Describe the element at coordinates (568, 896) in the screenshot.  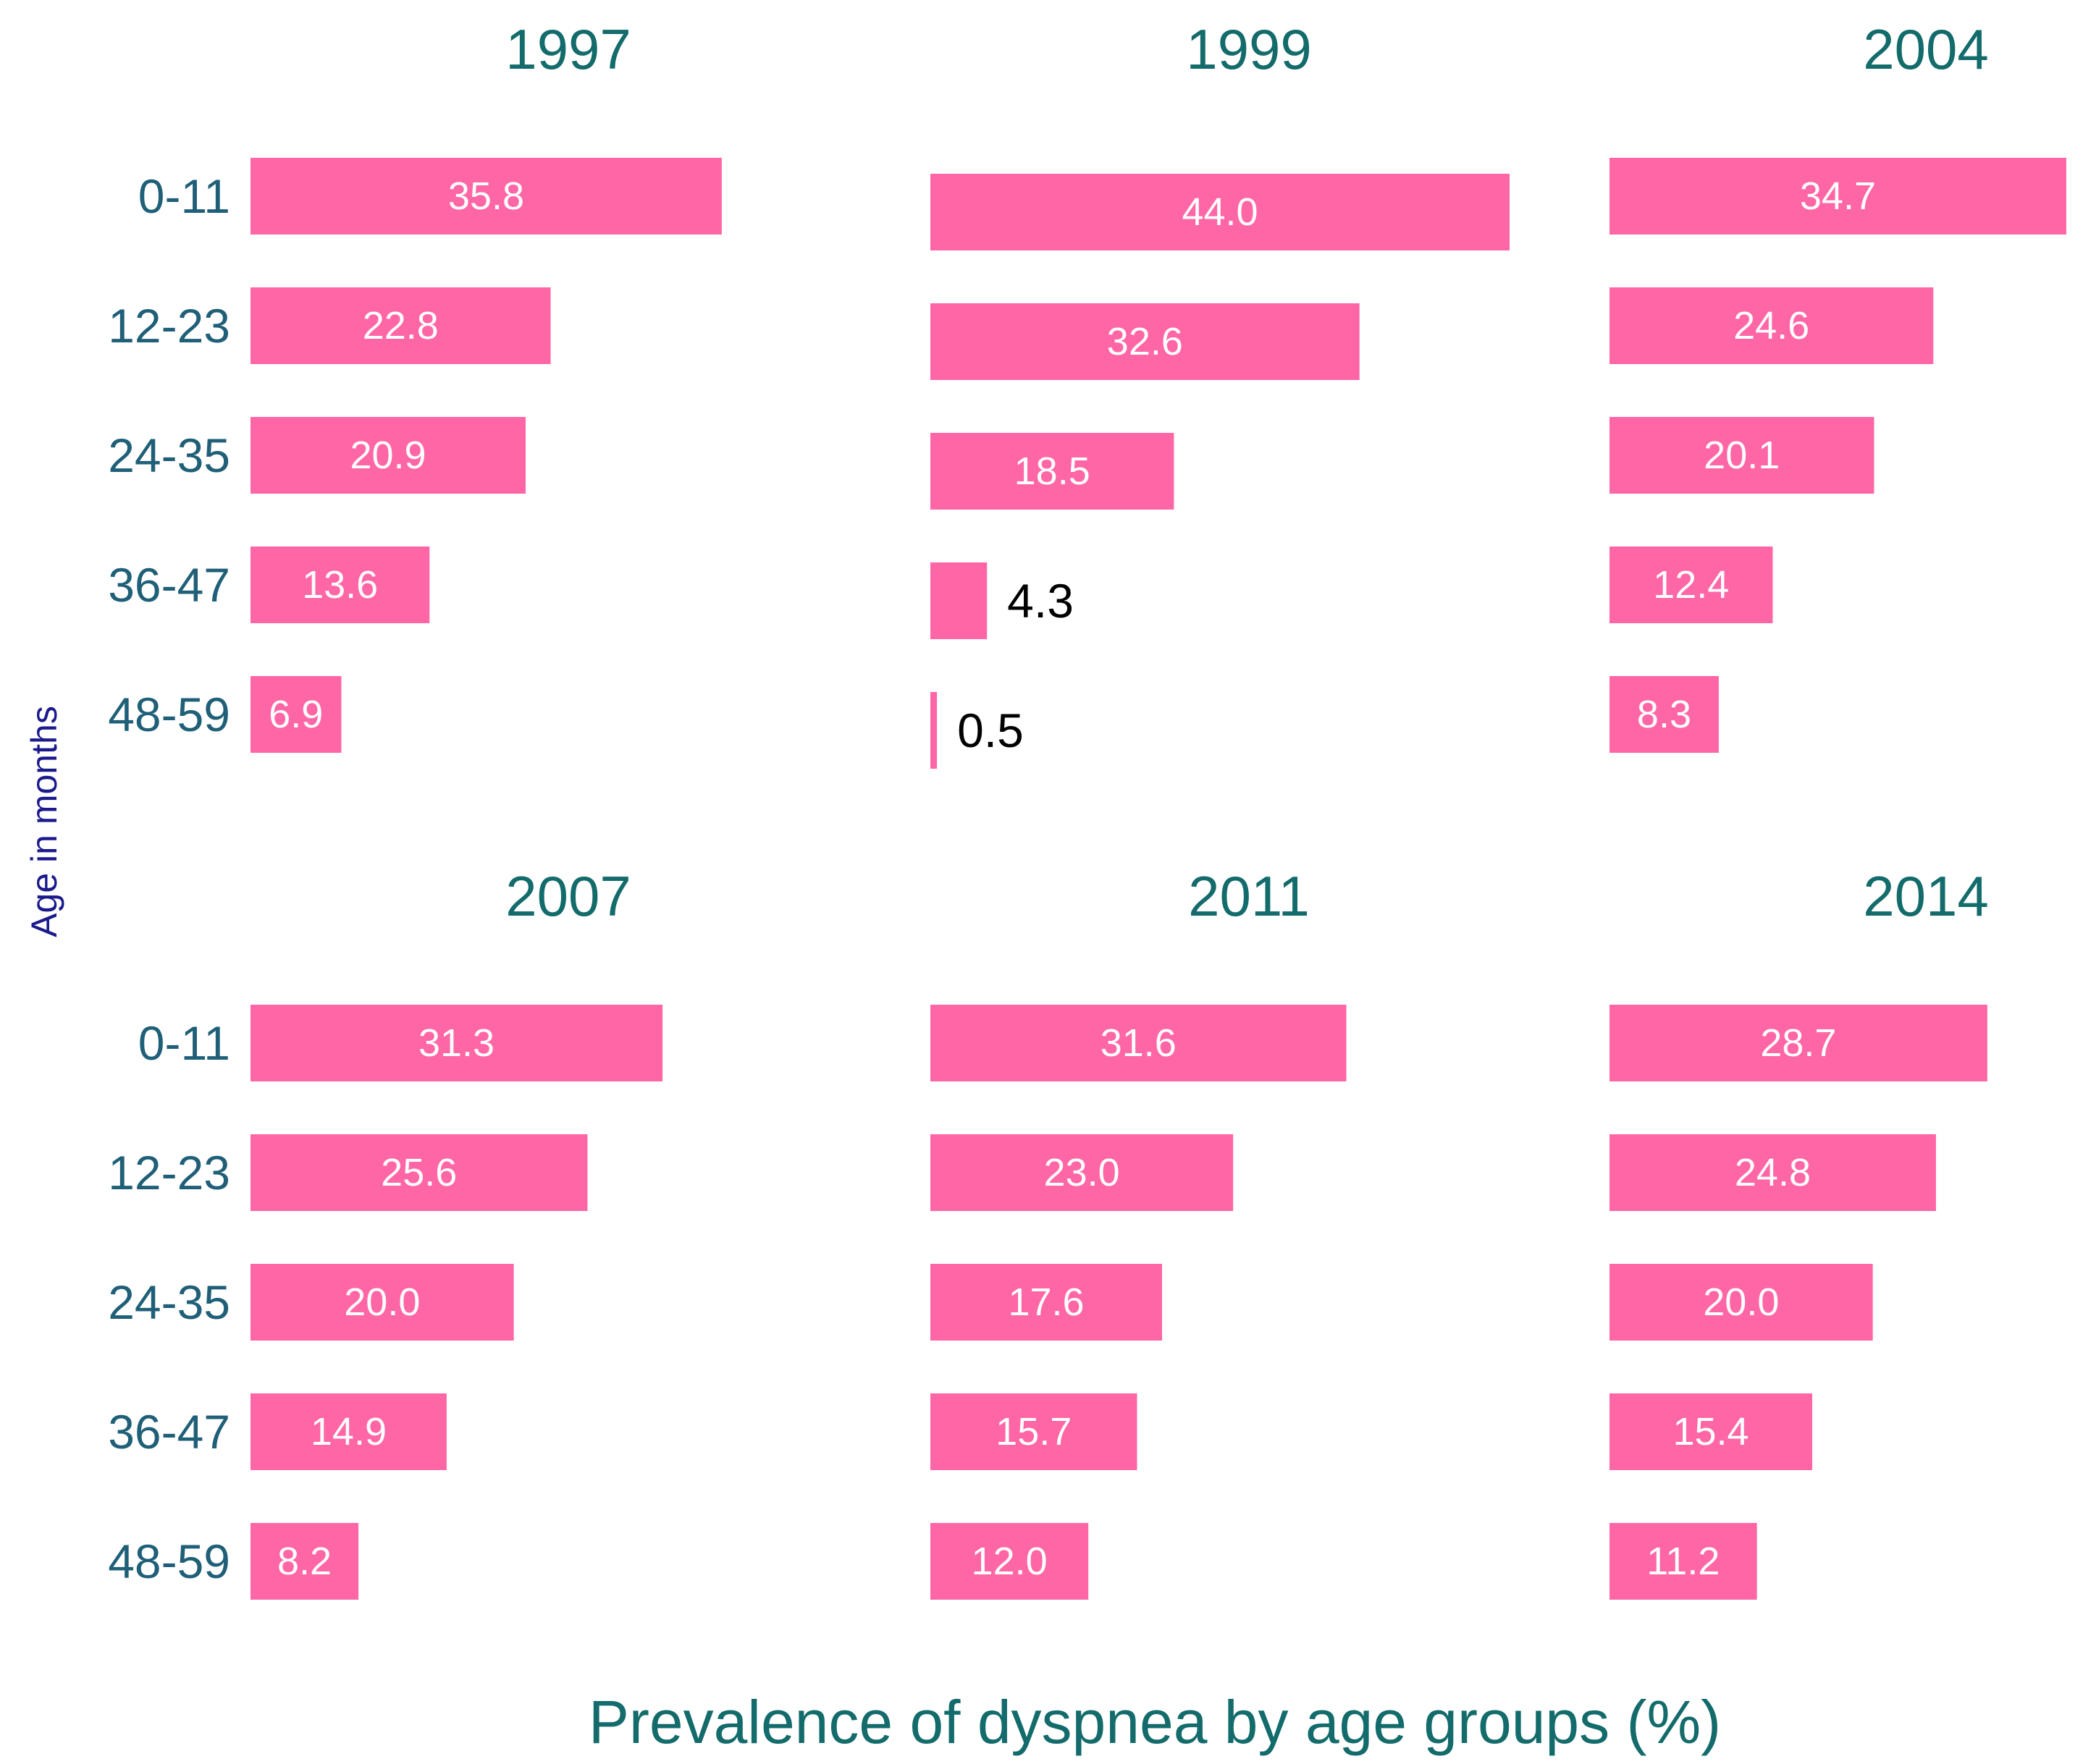
I see `panel-title: 2007` at that location.